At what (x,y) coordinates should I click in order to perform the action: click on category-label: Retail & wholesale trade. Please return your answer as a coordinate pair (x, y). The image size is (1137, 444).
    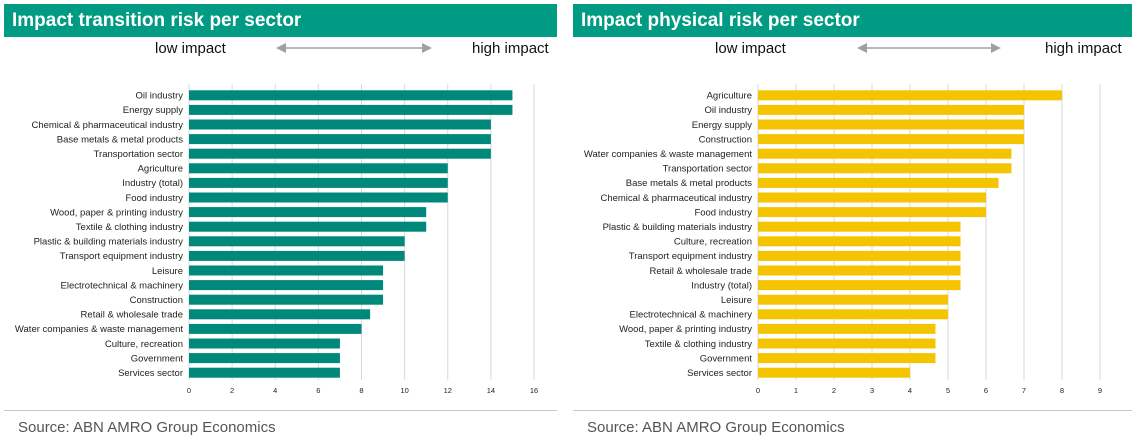
    Looking at the image, I should click on (132, 315).